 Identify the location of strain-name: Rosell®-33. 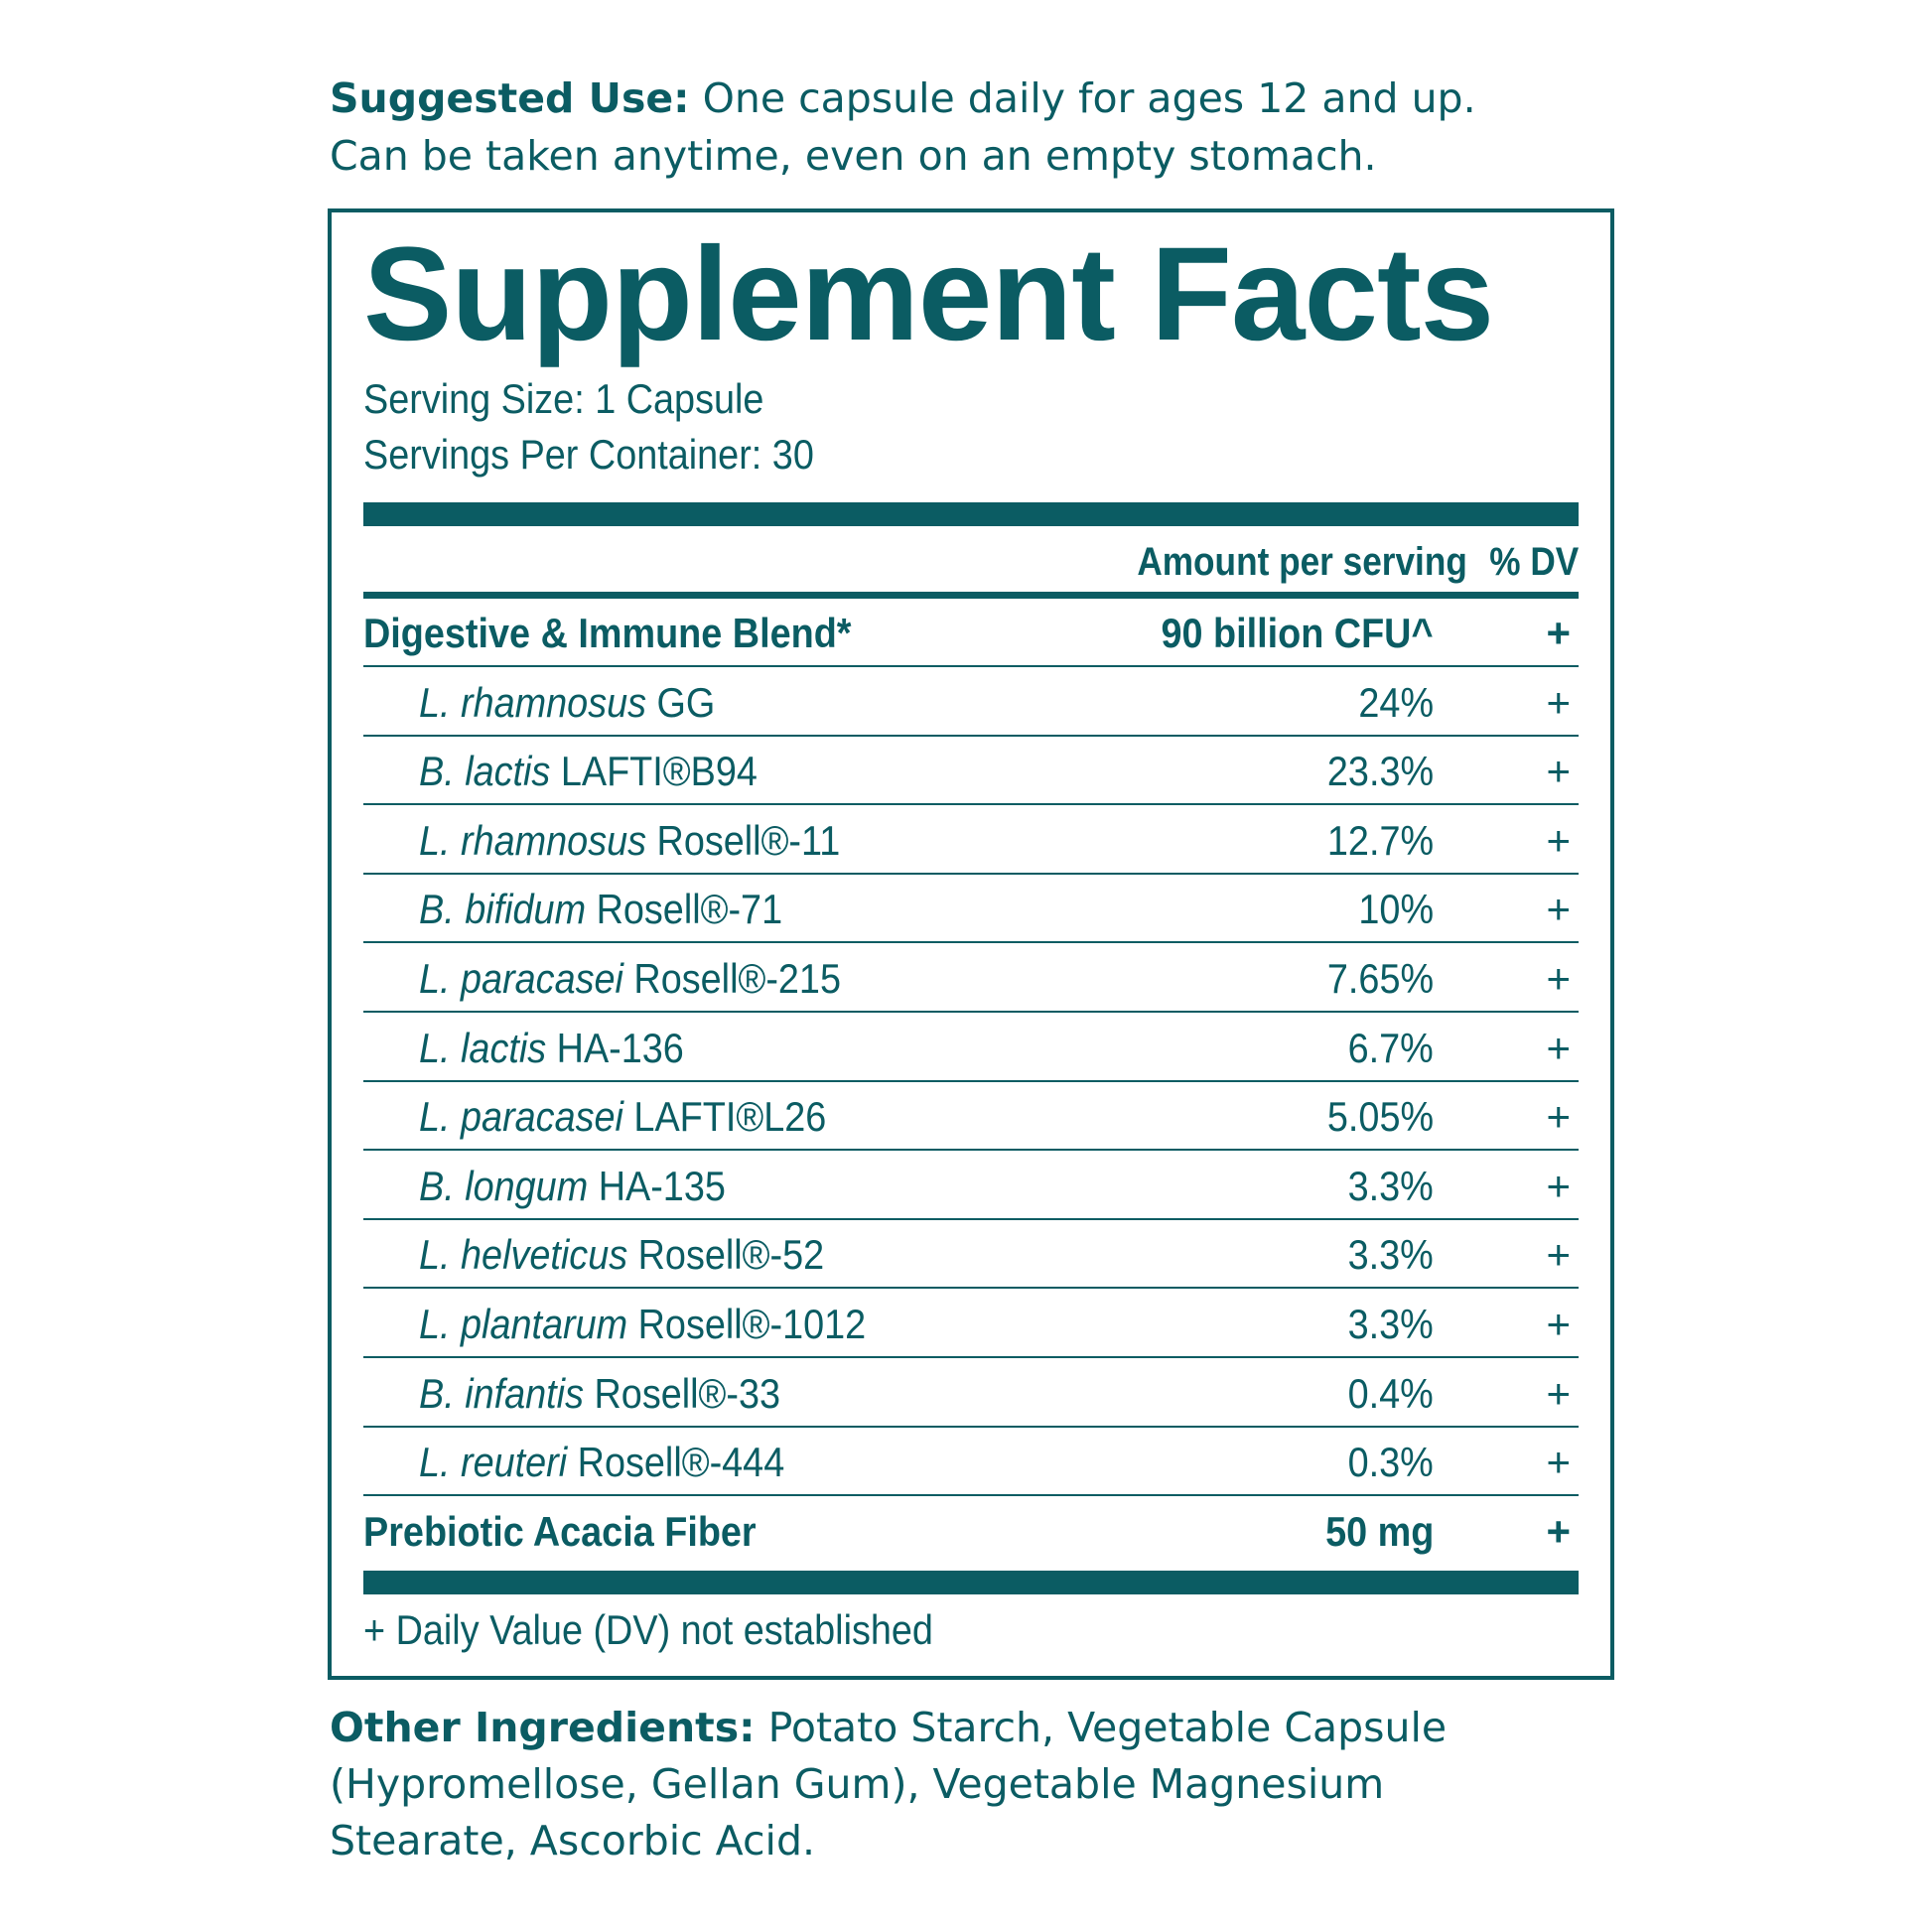
(682, 1393).